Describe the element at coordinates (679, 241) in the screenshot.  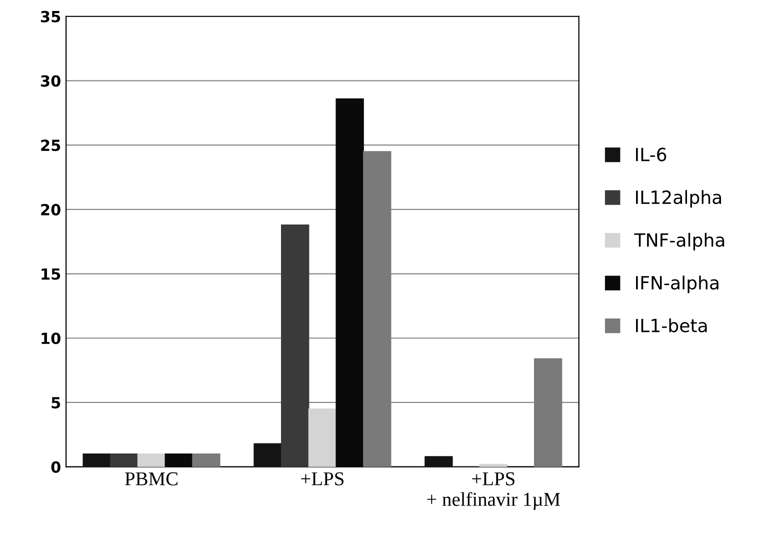
I see `legend-label: TNF-alpha` at that location.